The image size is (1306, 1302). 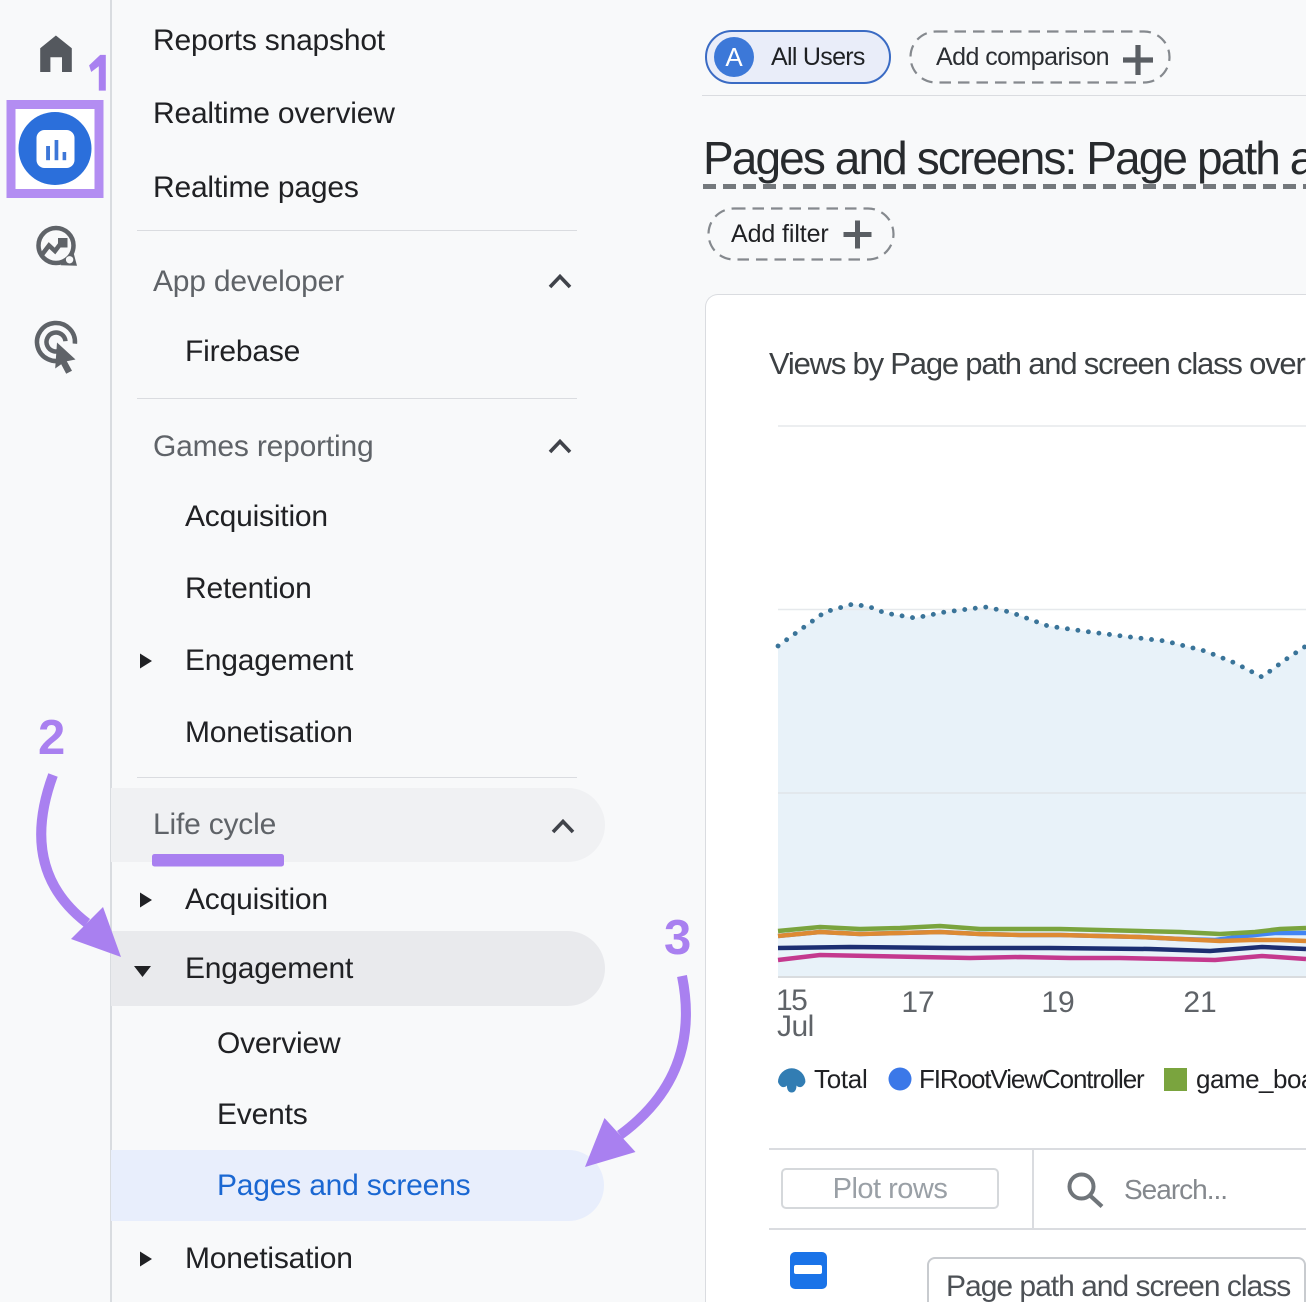 What do you see at coordinates (51, 738) in the screenshot?
I see `svg-text: 2` at bounding box center [51, 738].